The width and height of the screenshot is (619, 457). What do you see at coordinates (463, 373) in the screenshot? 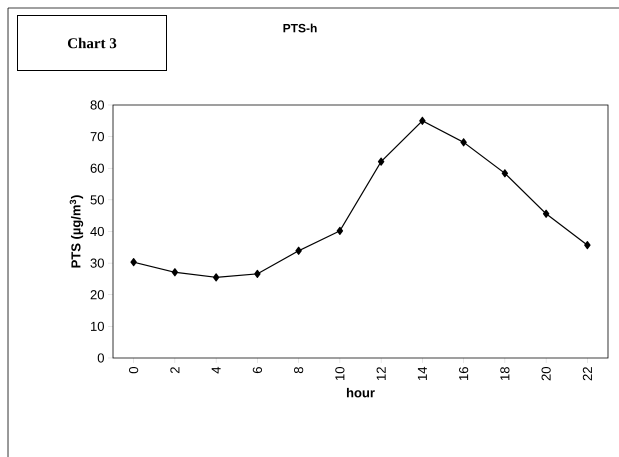
I see `x-tick-label: 16` at bounding box center [463, 373].